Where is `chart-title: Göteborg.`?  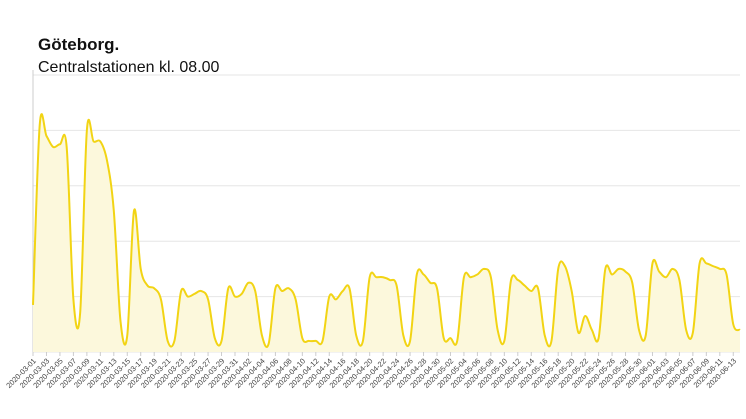
chart-title: Göteborg. is located at coordinates (78, 44).